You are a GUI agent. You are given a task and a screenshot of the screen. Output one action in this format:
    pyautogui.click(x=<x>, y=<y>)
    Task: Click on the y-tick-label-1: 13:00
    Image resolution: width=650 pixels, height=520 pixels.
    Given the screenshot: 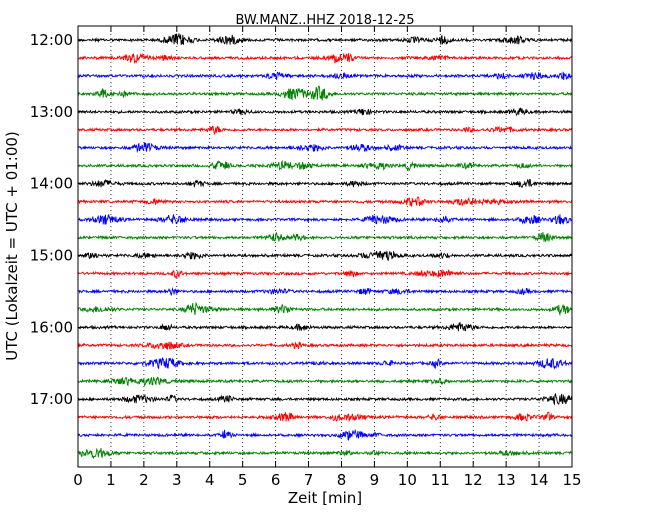 What is the action you would take?
    pyautogui.click(x=51, y=112)
    